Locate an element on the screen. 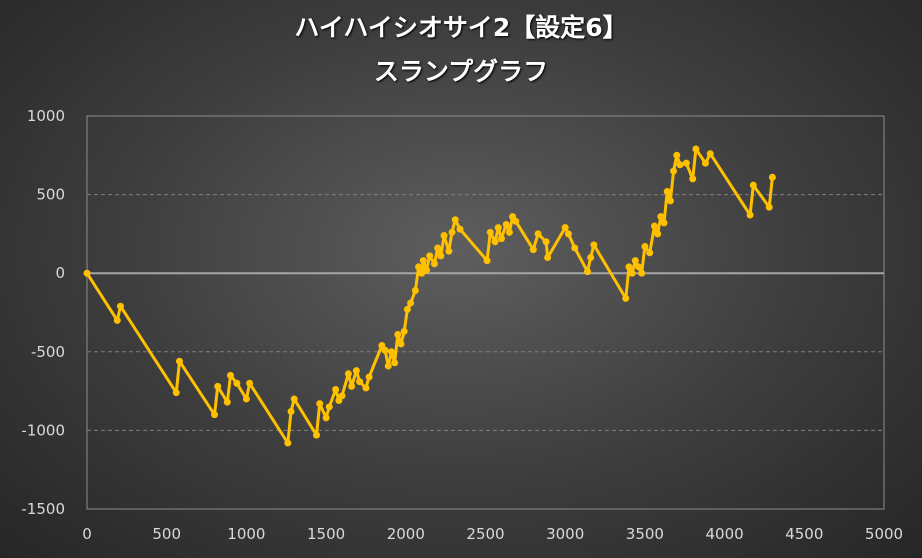 Image resolution: width=922 pixels, height=558 pixels. x-tick-label: 3500 is located at coordinates (645, 534).